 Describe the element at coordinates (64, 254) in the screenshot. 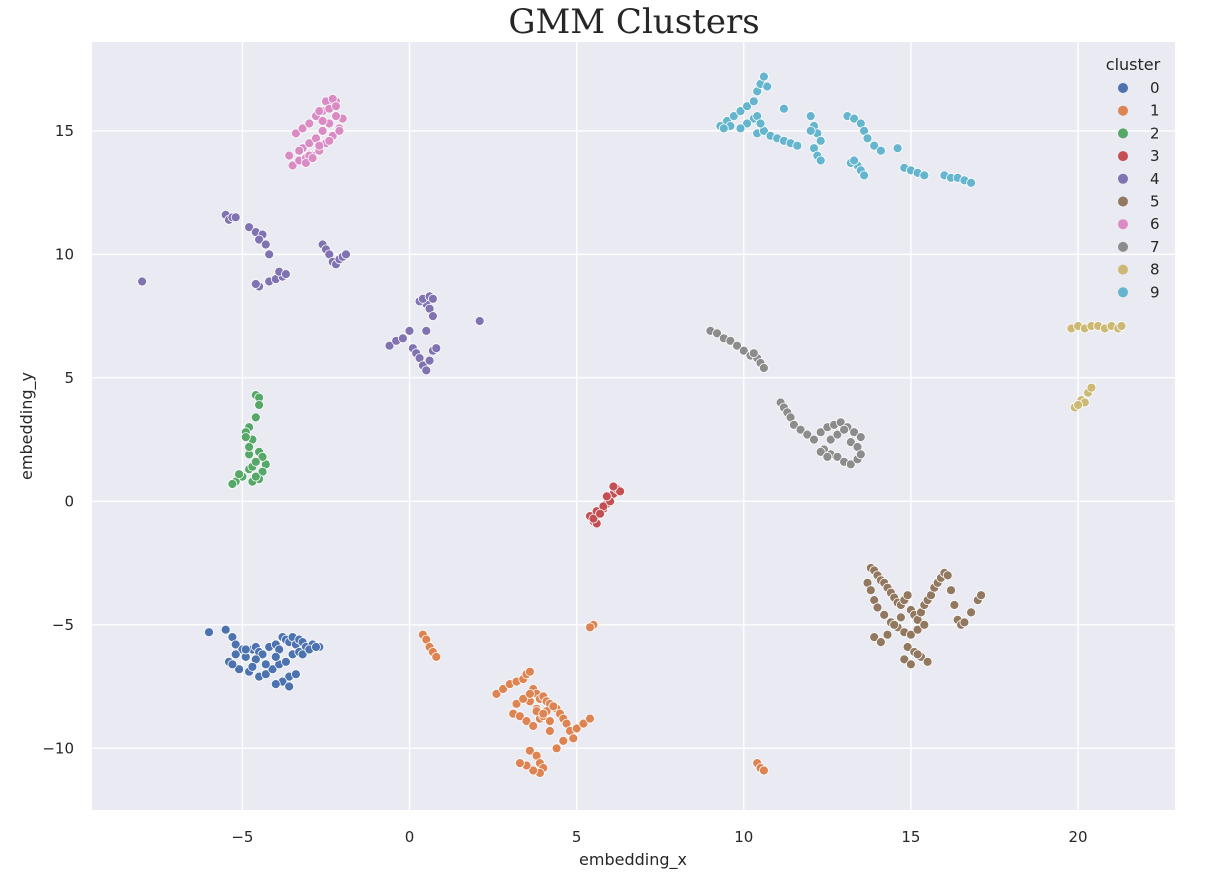

I see `y-tick-label: 10` at that location.